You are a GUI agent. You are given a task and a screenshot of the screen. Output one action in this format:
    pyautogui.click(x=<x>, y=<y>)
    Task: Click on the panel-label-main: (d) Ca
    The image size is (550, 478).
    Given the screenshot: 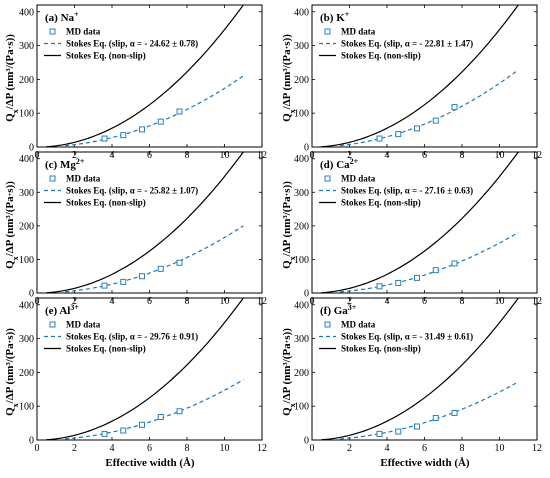 What is the action you would take?
    pyautogui.click(x=335, y=165)
    